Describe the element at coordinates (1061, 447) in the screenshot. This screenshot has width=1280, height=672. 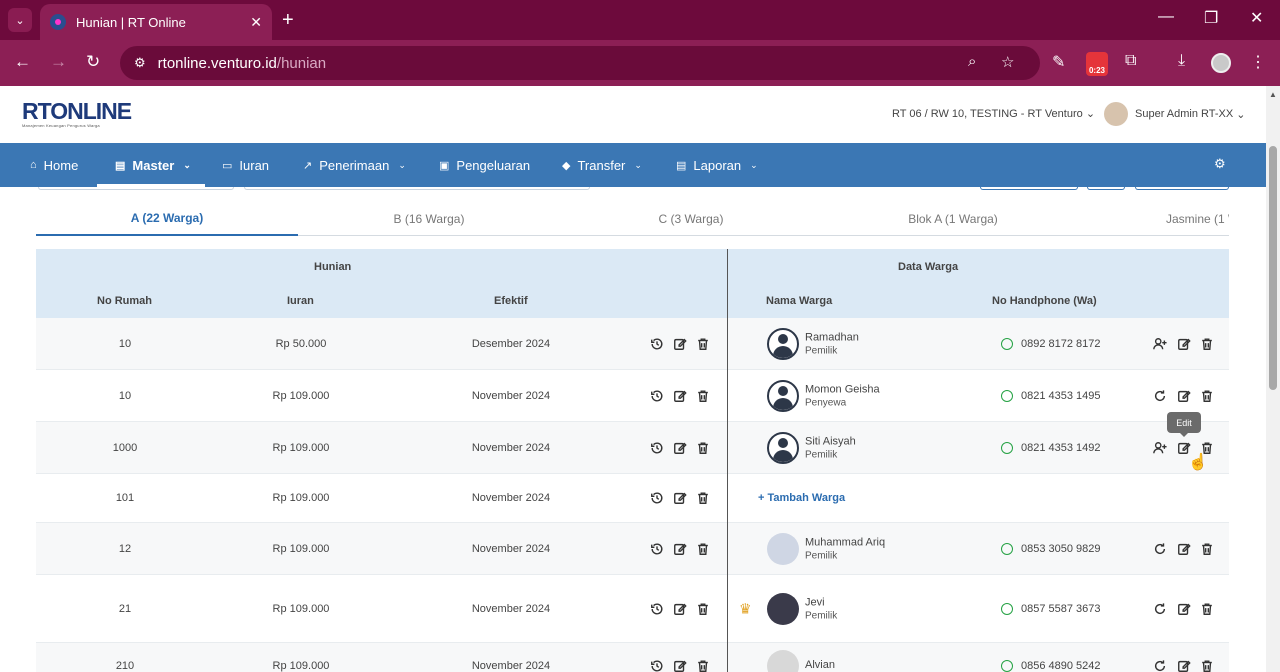
I see `warga-phone: 0821 4353 1492` at that location.